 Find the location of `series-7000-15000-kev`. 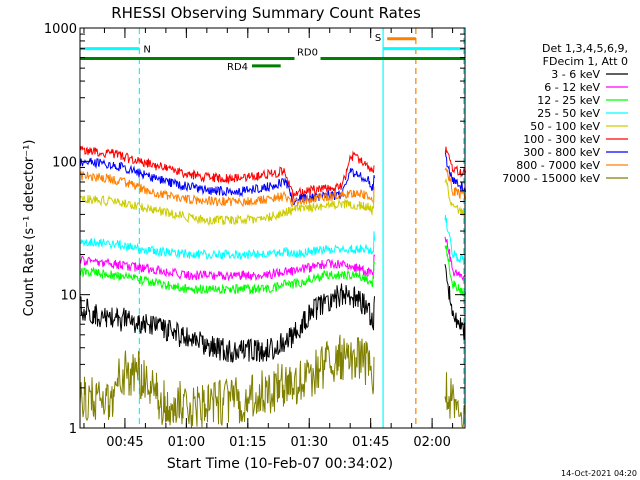

series-7000-15000-kev is located at coordinates (272, 381).